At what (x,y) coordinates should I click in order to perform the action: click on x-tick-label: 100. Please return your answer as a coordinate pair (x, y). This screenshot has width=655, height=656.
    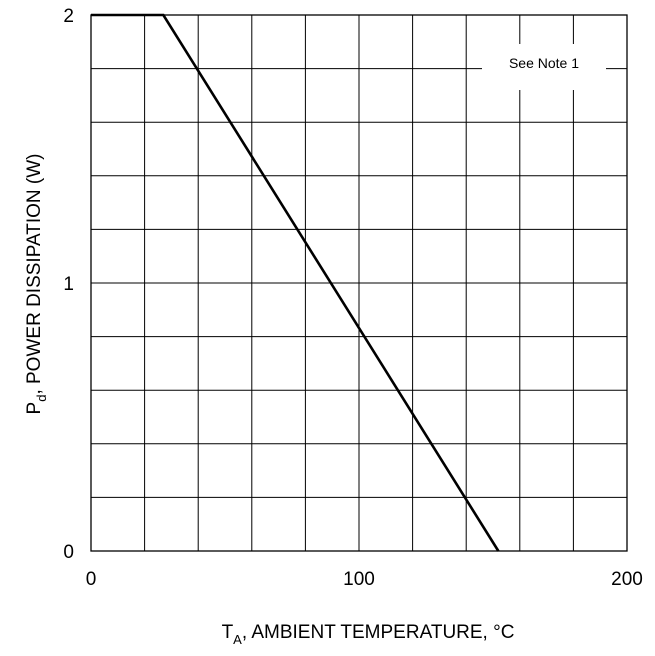
    Looking at the image, I should click on (359, 579).